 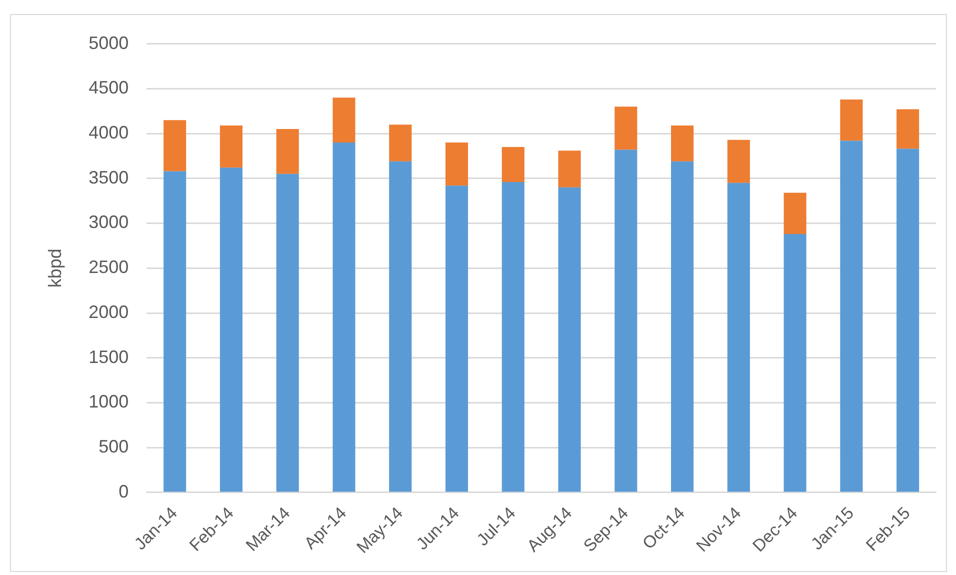 What do you see at coordinates (108, 177) in the screenshot?
I see `y-tick-label: 3500` at bounding box center [108, 177].